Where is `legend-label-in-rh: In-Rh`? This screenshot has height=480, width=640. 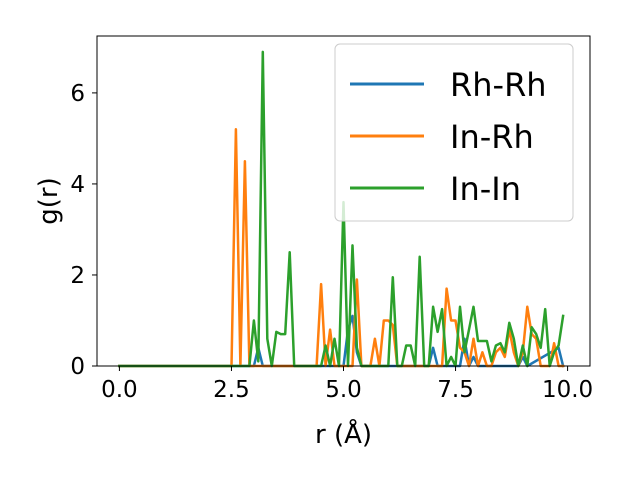
legend-label-in-rh: In-Rh is located at coordinates (492, 137).